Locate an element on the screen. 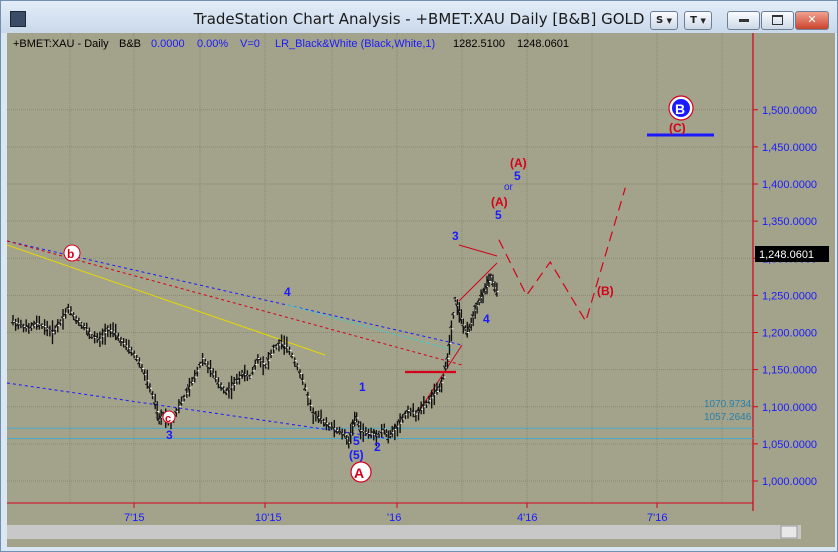  wave-label-b: b is located at coordinates (70, 254).